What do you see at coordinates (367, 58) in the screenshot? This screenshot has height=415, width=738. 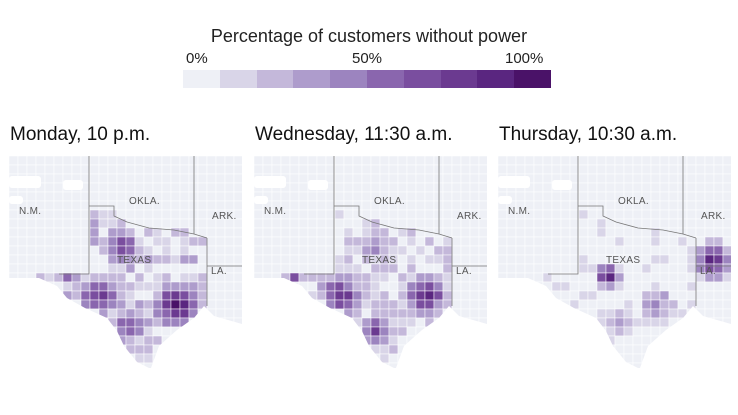 I see `legend-tick-50: 50%` at bounding box center [367, 58].